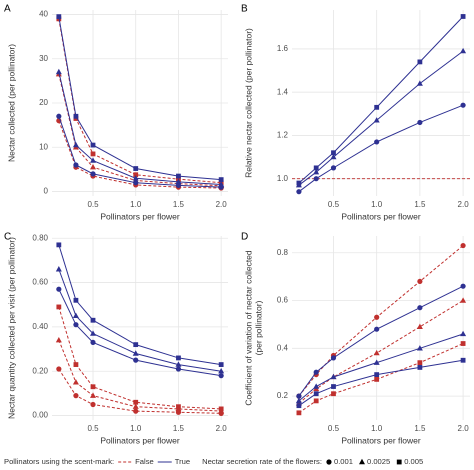 The width and height of the screenshot is (474, 470). Describe the element at coordinates (378, 461) in the screenshot. I see `legend-label: 0.0025` at that location.